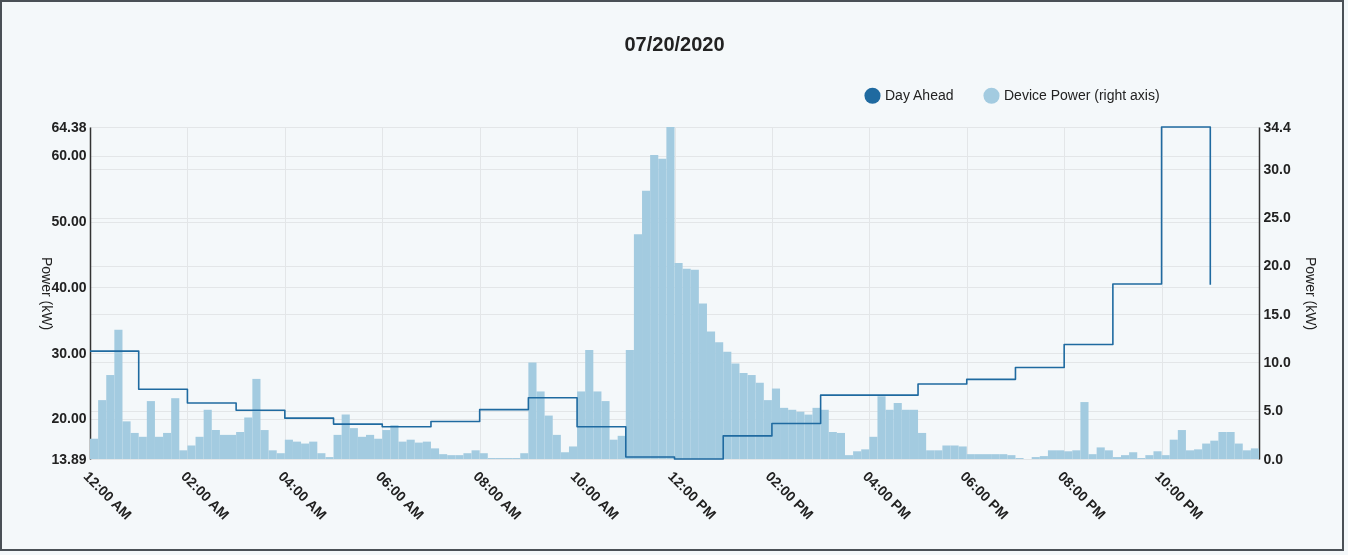  What do you see at coordinates (1277, 217) in the screenshot?
I see `y2-tick-label: 25.0` at bounding box center [1277, 217].